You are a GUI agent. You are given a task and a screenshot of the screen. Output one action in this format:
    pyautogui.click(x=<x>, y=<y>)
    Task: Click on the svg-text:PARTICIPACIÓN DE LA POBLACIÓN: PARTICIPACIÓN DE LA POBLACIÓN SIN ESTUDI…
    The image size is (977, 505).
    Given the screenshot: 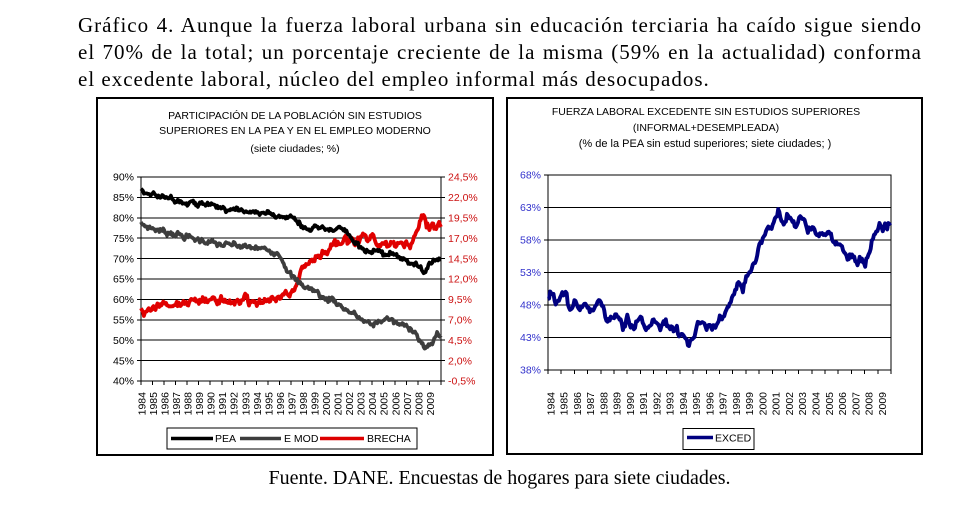 What is the action you would take?
    pyautogui.click(x=295, y=115)
    